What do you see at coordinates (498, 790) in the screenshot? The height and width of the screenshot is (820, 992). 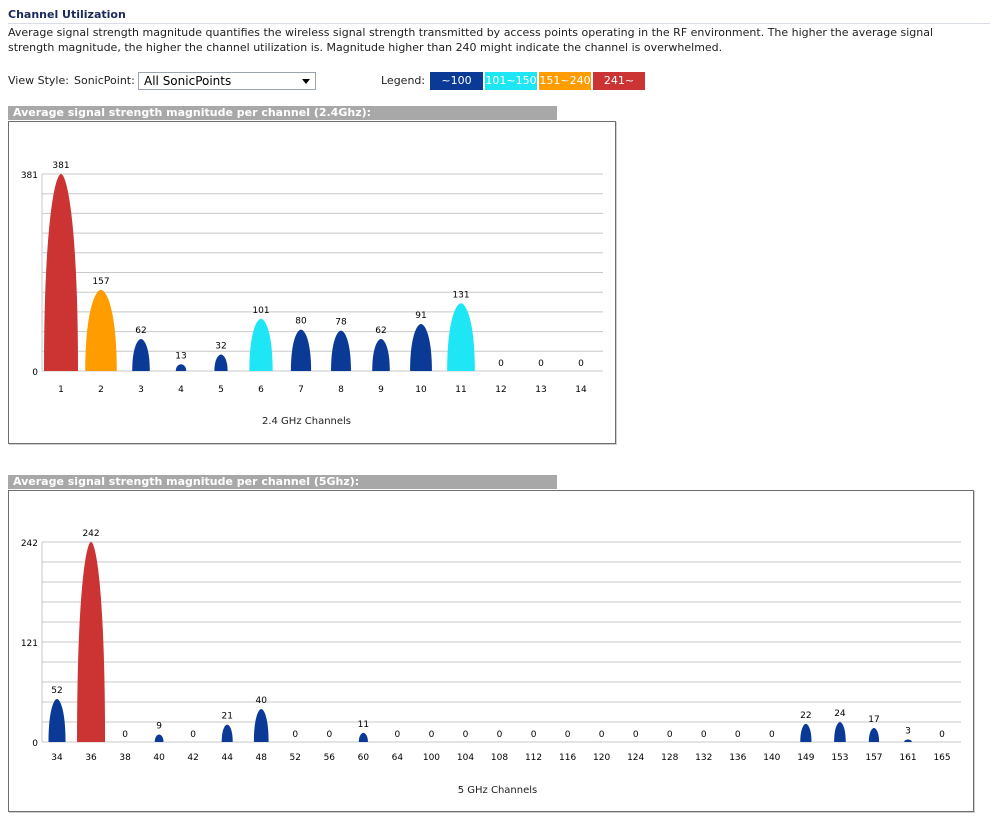 I see `ghz5-x-axis-title: 5 GHz Channels` at bounding box center [498, 790].